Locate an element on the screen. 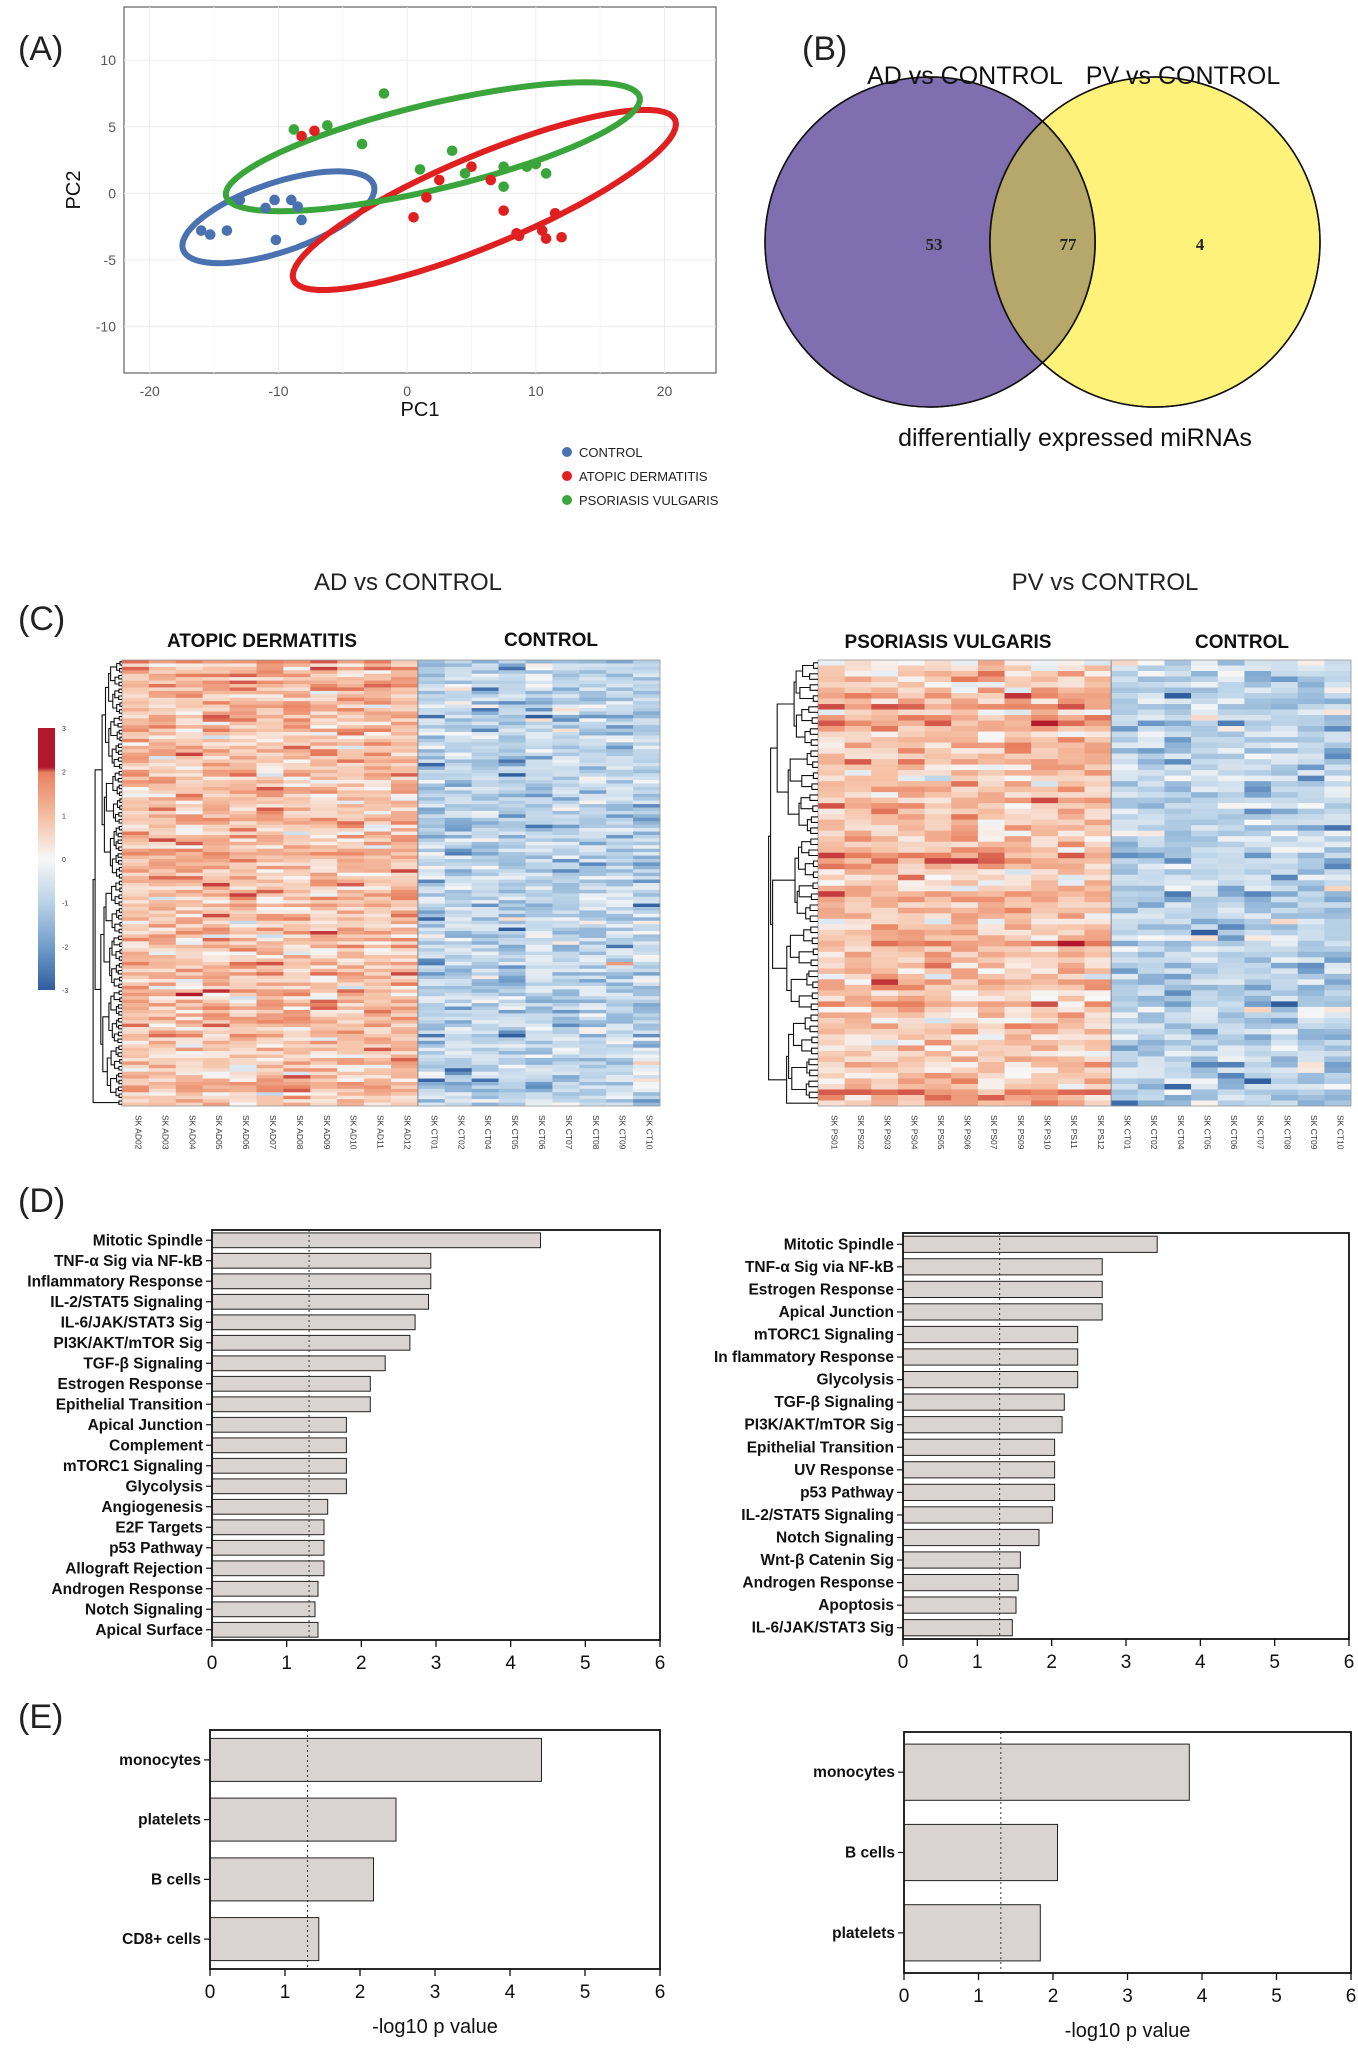 This screenshot has height=2060, width=1358. x-axis-tick-label: 0 is located at coordinates (903, 1662).